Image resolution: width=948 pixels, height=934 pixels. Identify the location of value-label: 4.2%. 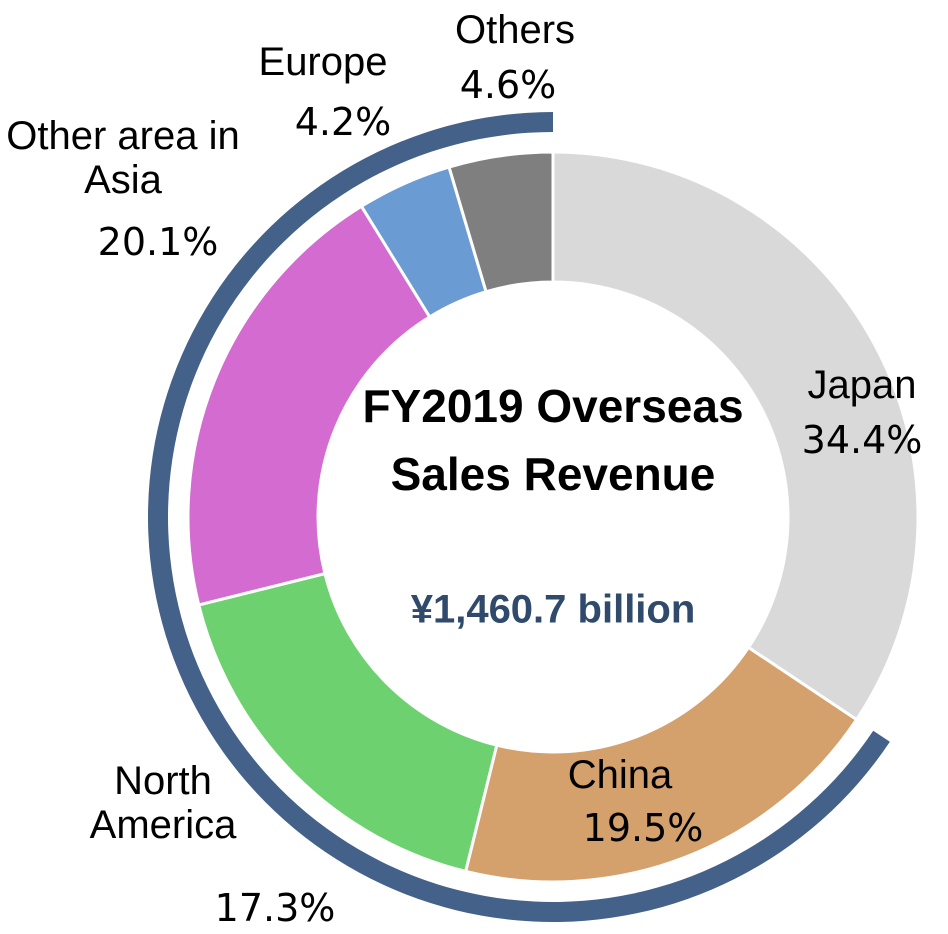
(343, 122).